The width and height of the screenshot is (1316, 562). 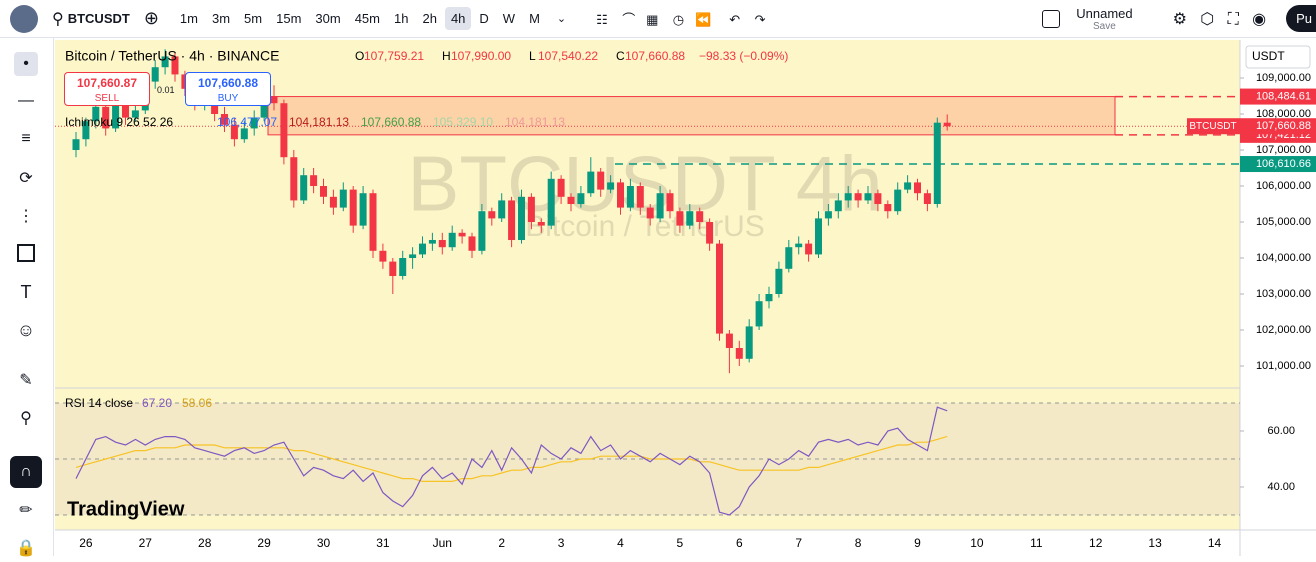 What do you see at coordinates (1283, 150) in the screenshot?
I see `price-tick-label: 107,000.00` at bounding box center [1283, 150].